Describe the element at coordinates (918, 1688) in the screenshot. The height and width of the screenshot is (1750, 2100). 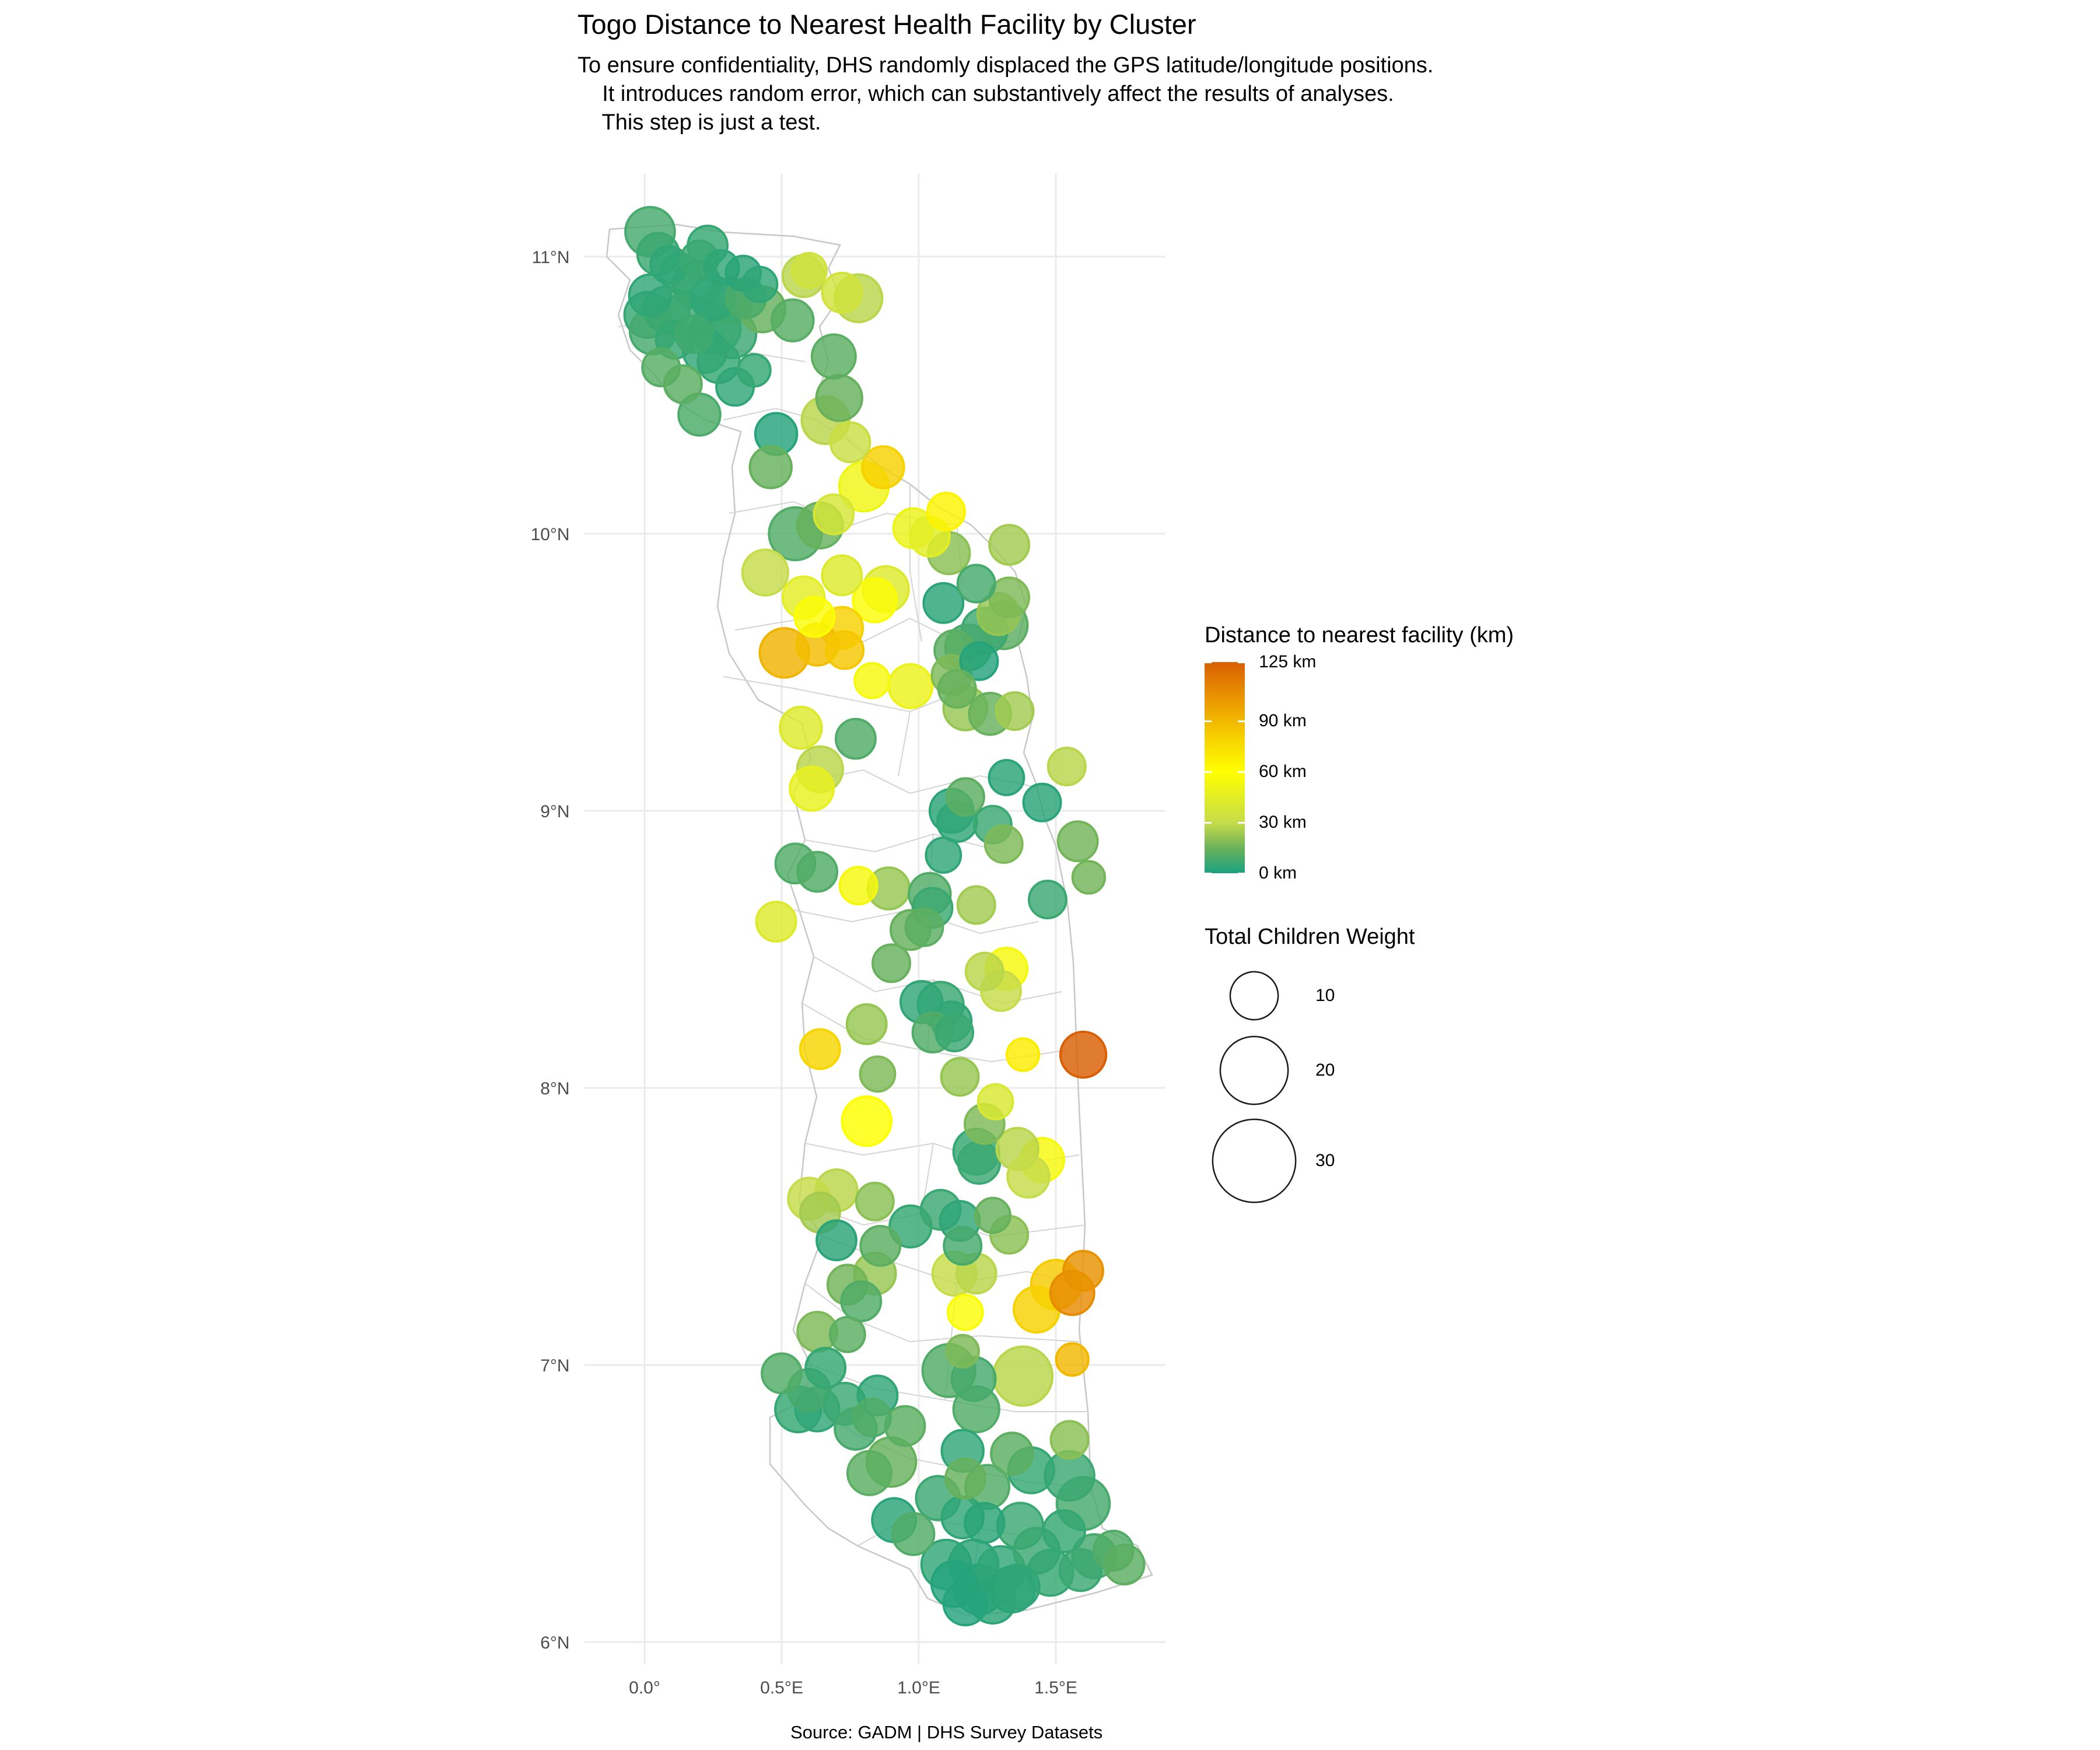
I see `x-tick-label-2: 1.0°E` at that location.